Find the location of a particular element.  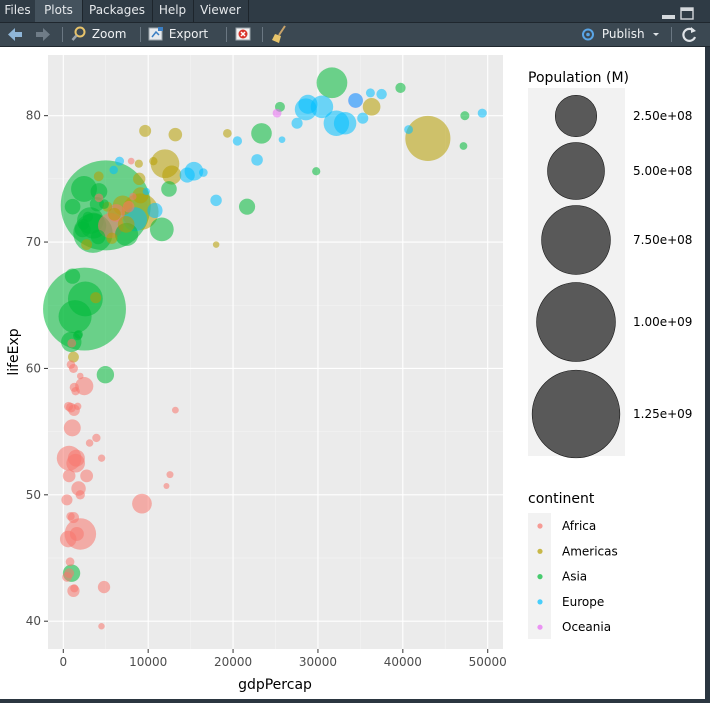

y-axis-title: lifeExp is located at coordinates (14, 351).